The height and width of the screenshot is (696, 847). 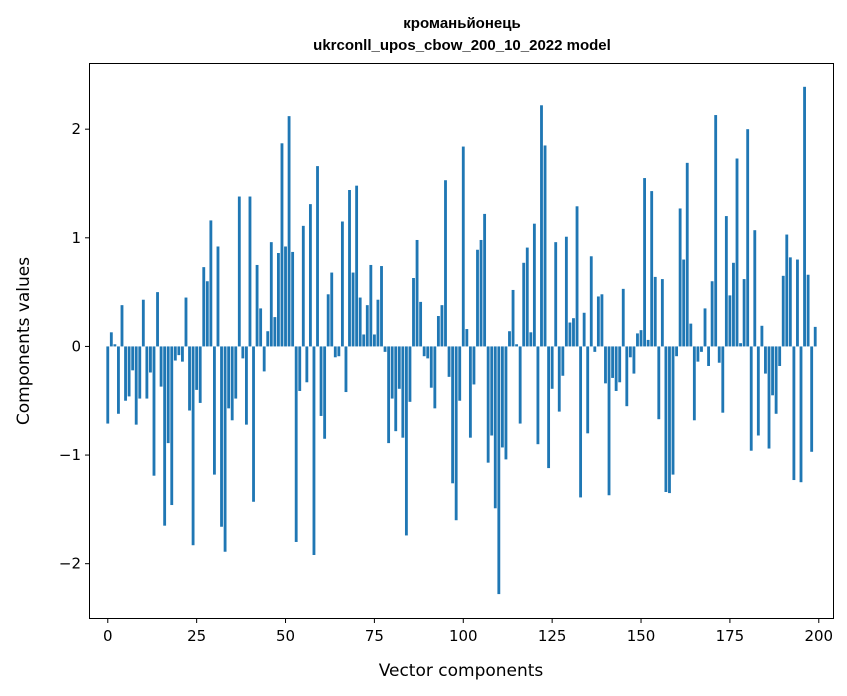 I want to click on x-tick-label: 150, so click(x=641, y=636).